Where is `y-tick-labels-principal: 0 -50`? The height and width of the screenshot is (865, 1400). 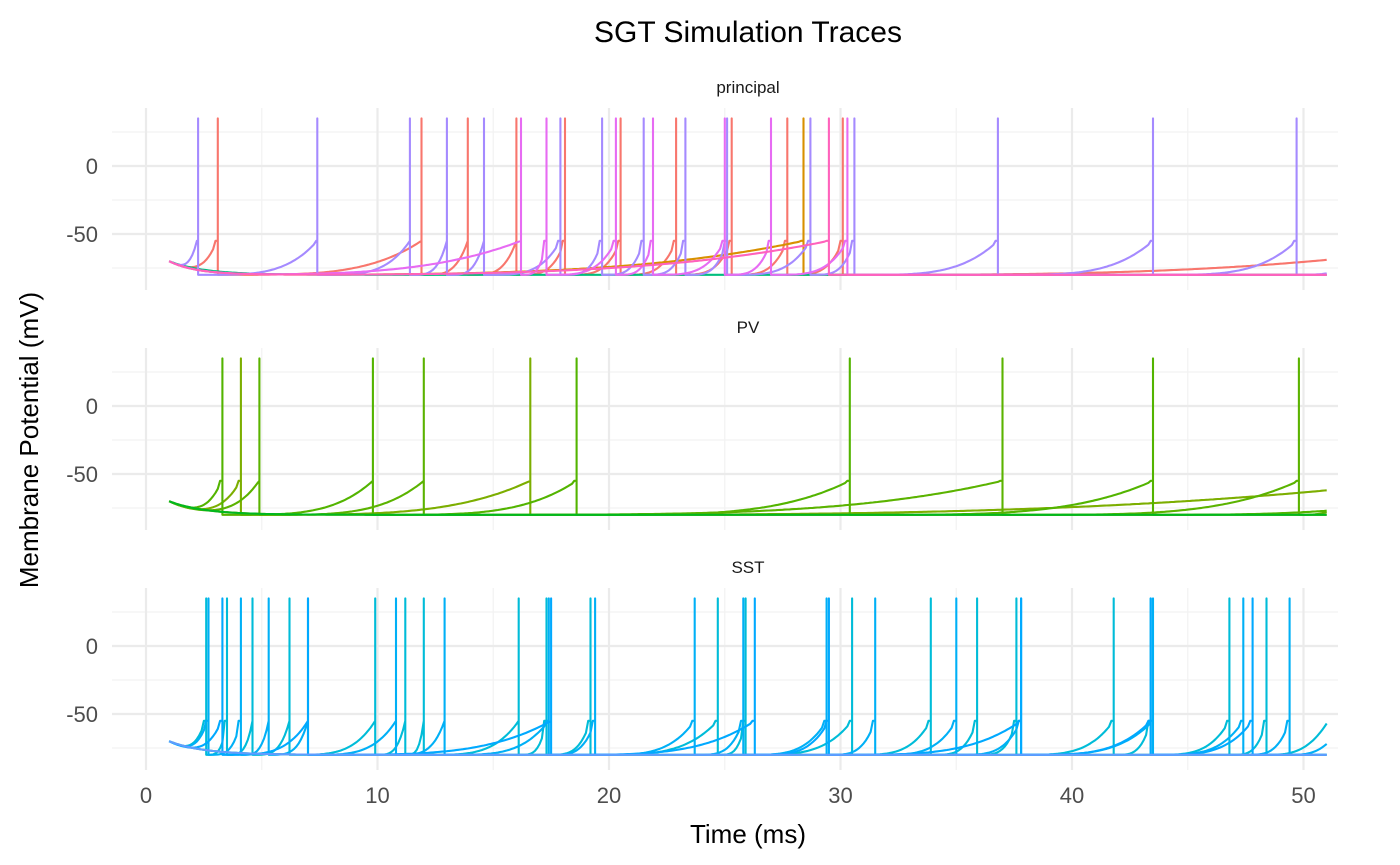
y-tick-labels-principal: 0 -50 is located at coordinates (82, 200).